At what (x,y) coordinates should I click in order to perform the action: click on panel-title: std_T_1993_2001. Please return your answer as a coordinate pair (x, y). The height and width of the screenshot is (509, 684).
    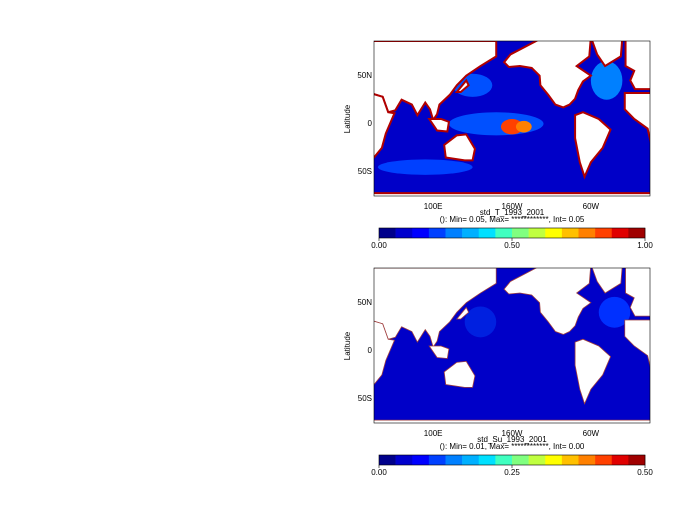
    Looking at the image, I should click on (512, 212).